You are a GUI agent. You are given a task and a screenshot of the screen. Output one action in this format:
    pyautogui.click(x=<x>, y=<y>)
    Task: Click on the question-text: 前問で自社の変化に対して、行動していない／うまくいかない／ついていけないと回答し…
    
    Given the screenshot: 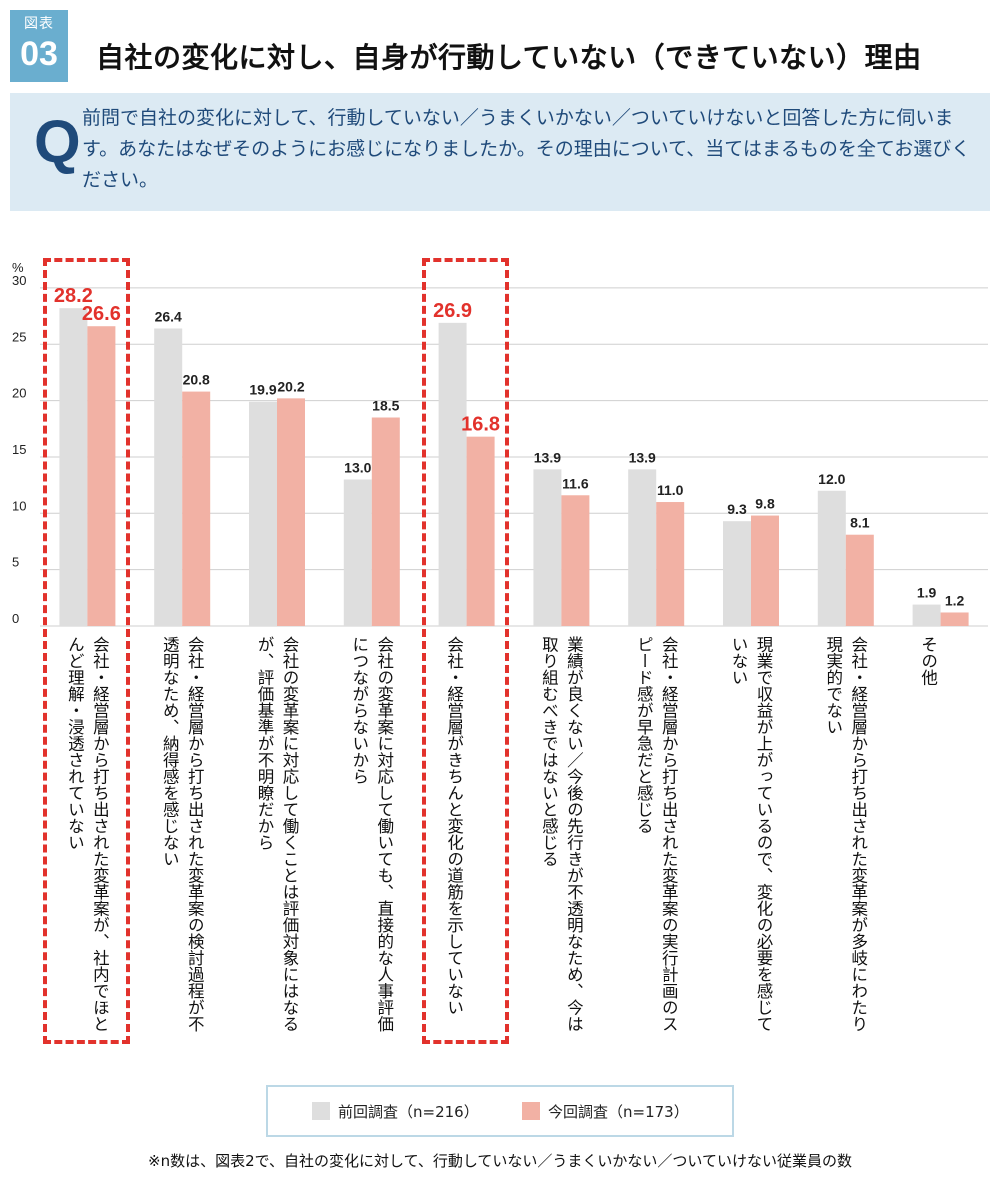 What is the action you would take?
    pyautogui.click(x=526, y=149)
    